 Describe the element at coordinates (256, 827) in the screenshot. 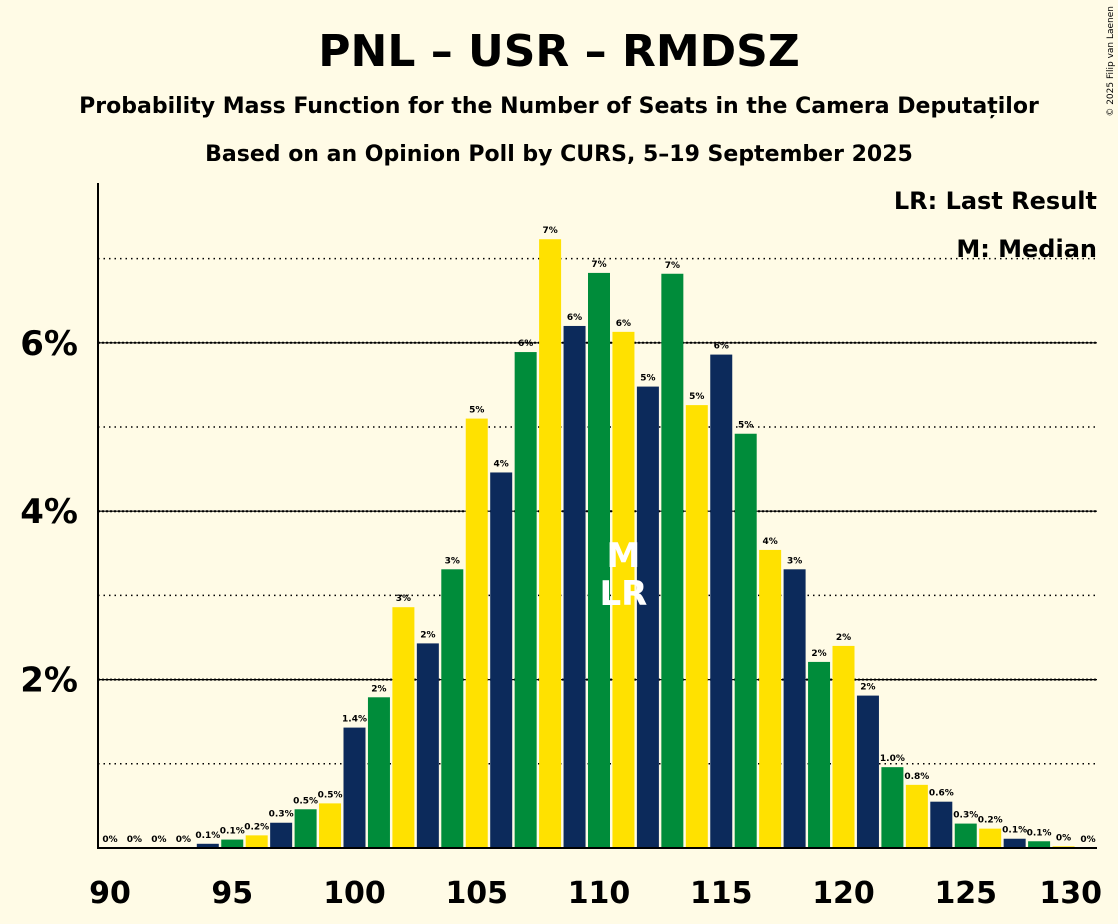

I see `data-label-96: 0.2%` at that location.